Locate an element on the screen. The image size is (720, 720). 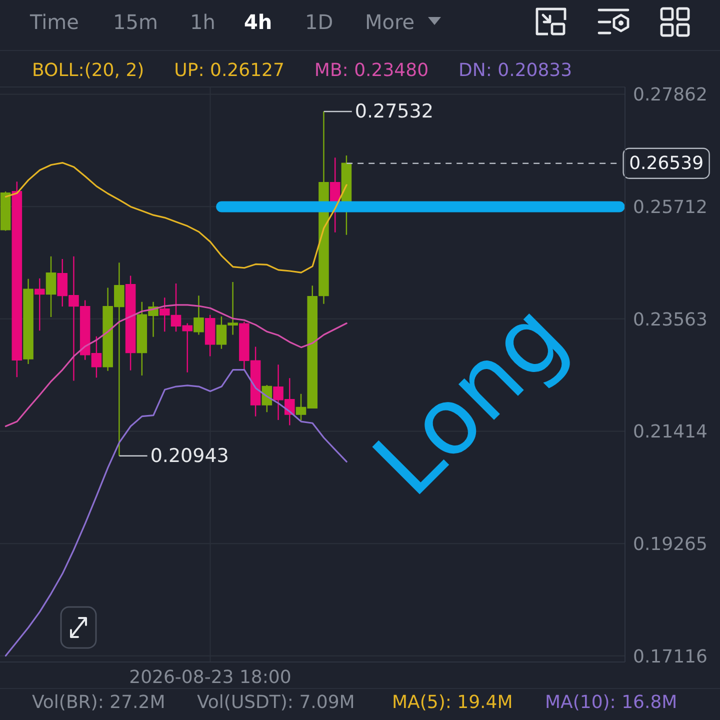
text: More is located at coordinates (390, 22).